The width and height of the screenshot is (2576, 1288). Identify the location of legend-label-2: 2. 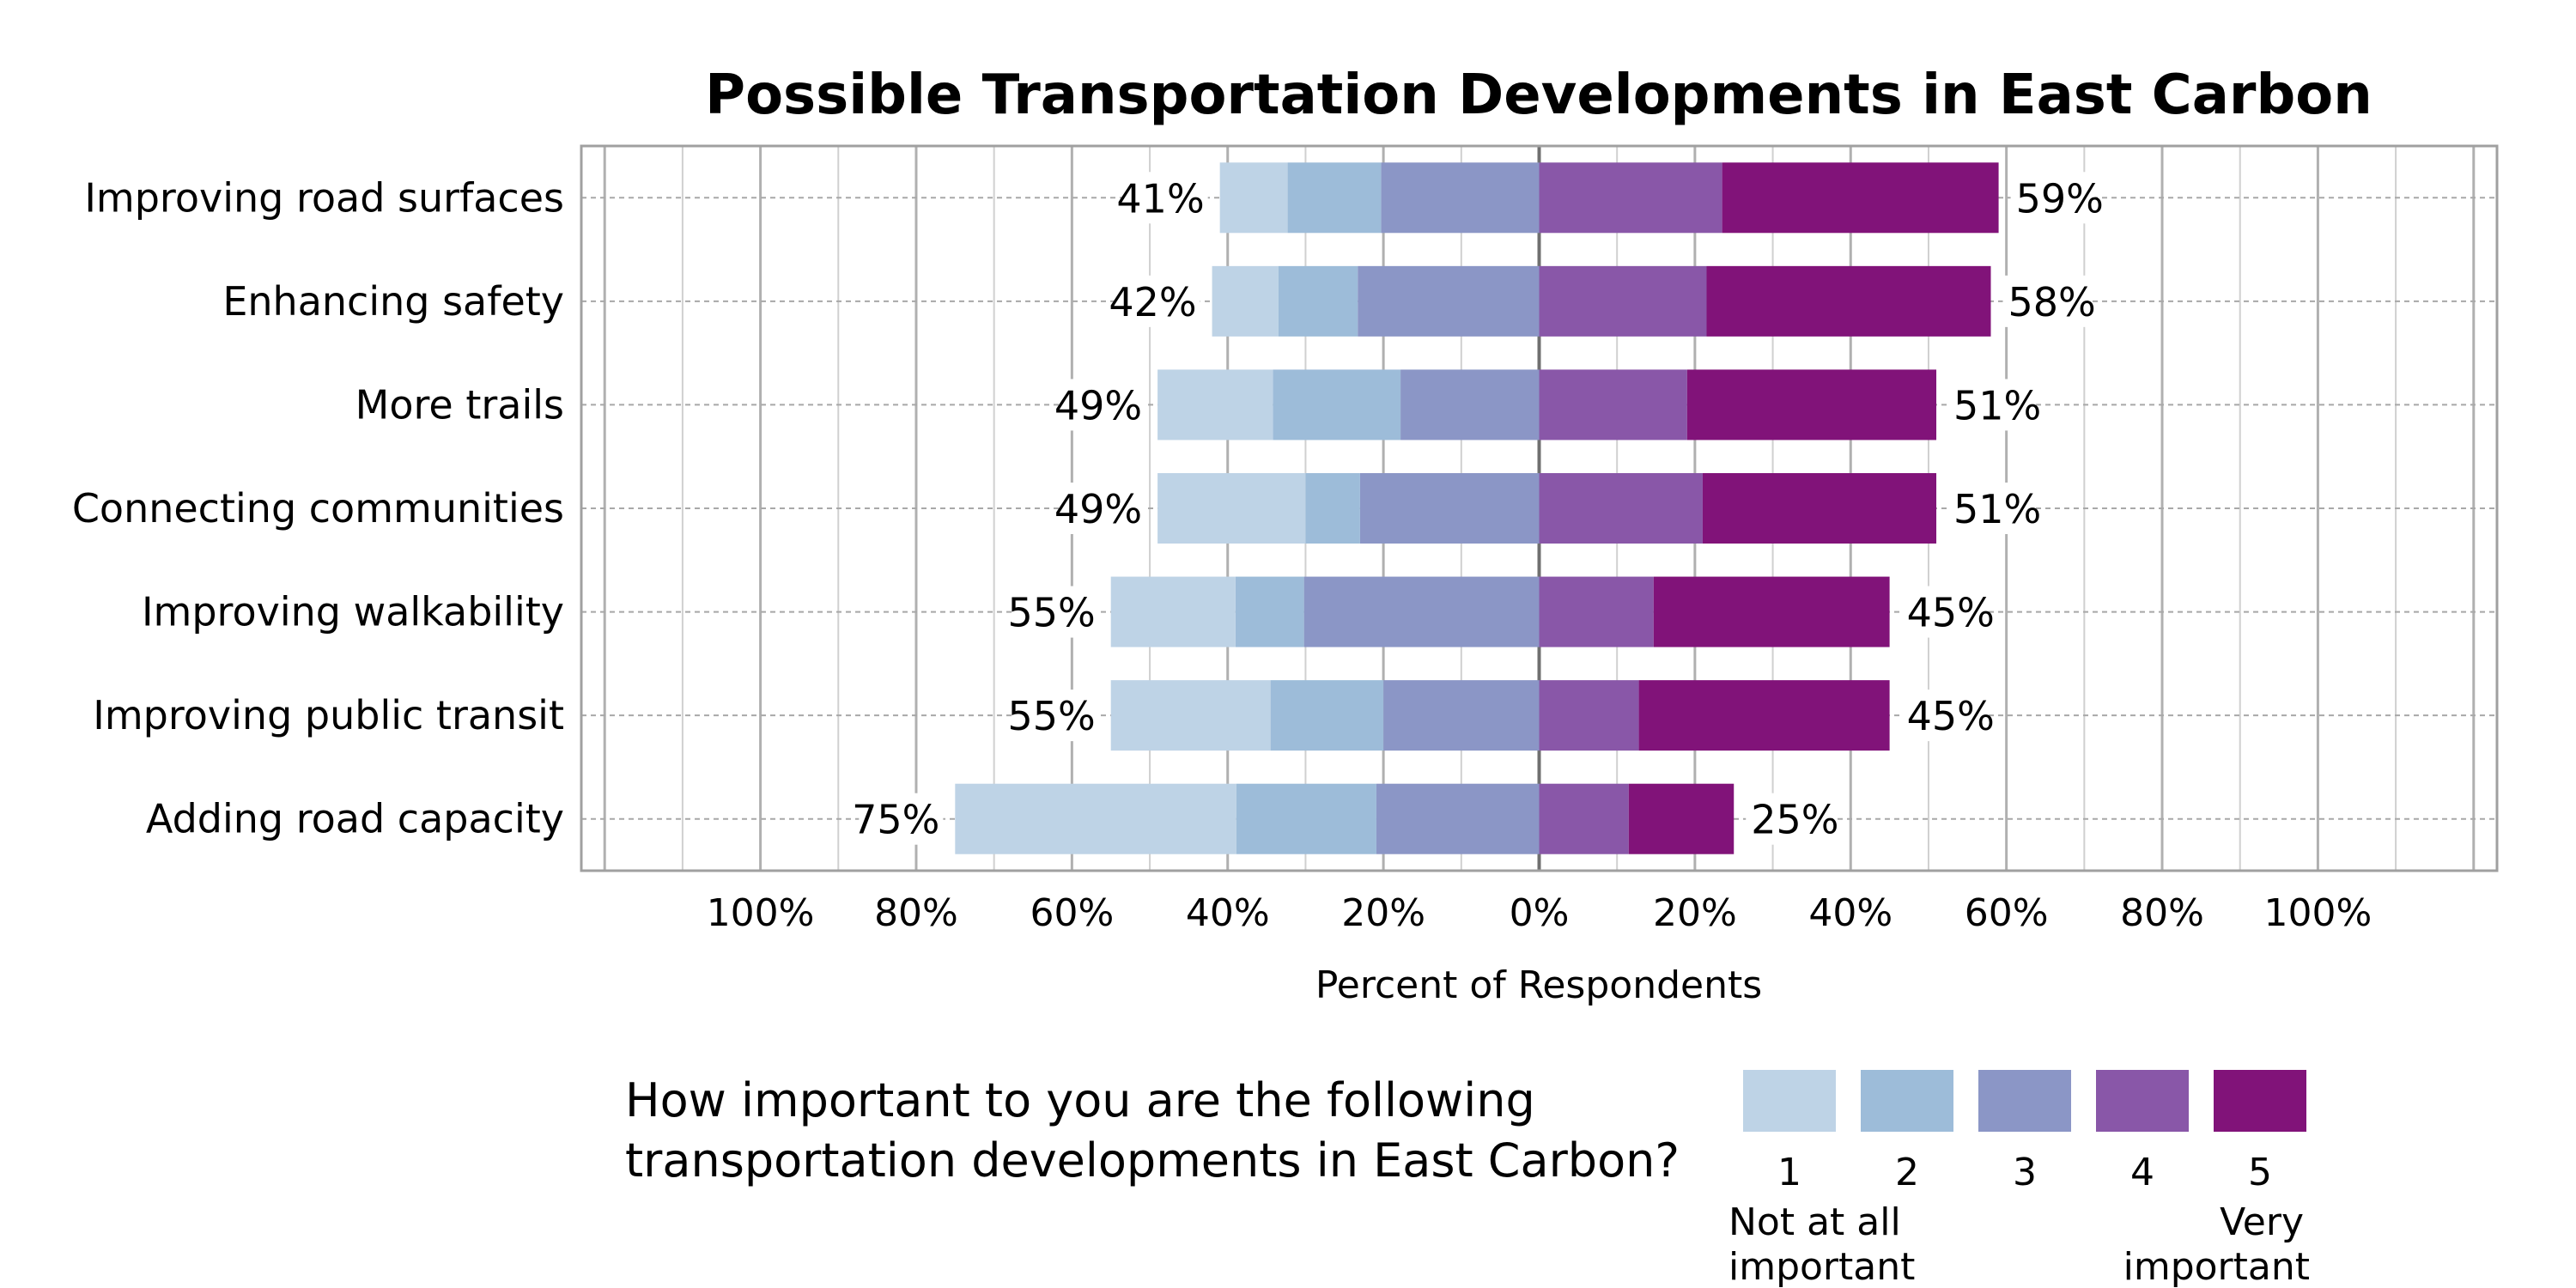
(1907, 1173).